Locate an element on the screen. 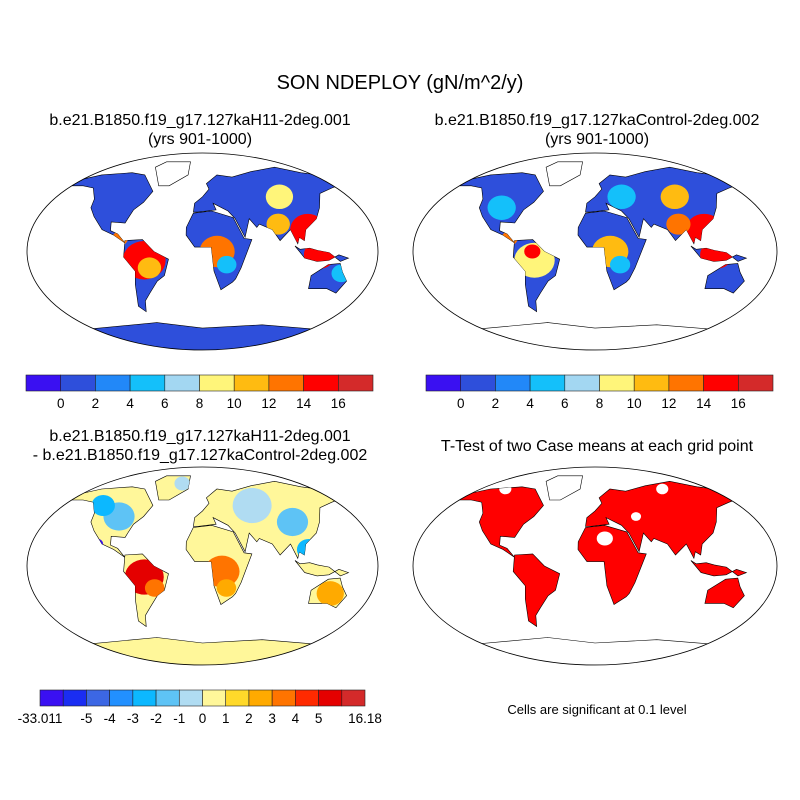 Image resolution: width=800 pixels, height=800 pixels. map-panel-ttest is located at coordinates (595, 566).